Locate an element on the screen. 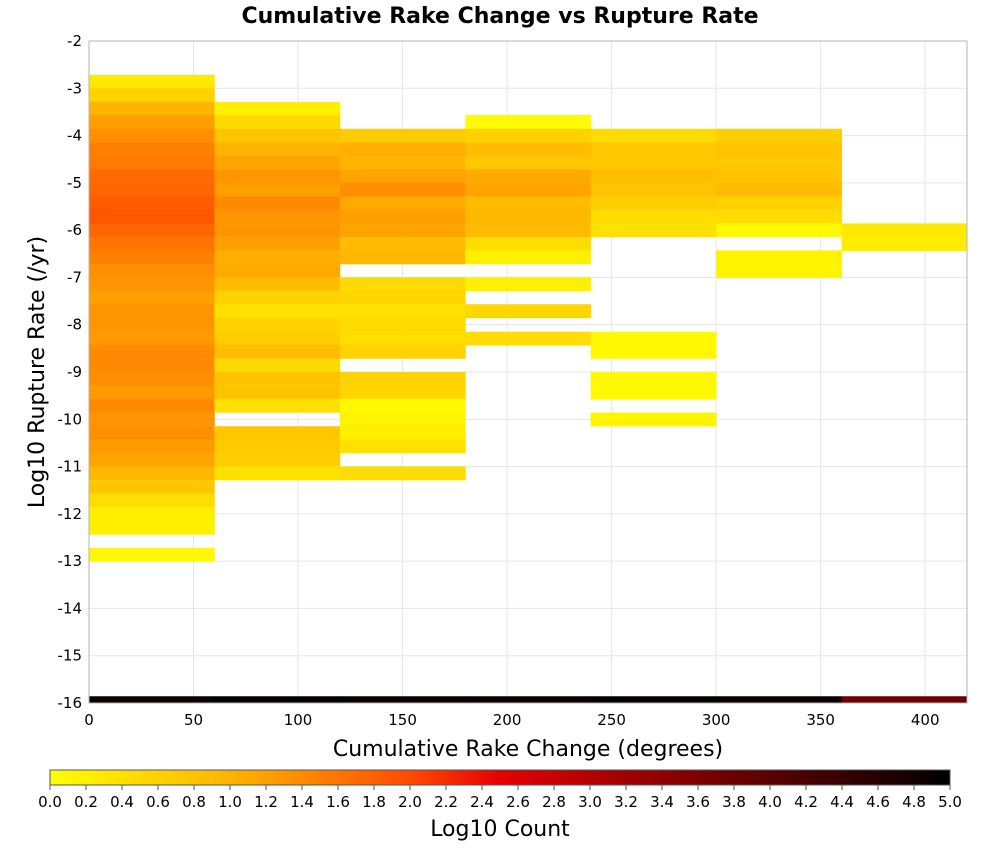 The height and width of the screenshot is (850, 1000). colorbar-tick-label: 1.6 is located at coordinates (338, 802).